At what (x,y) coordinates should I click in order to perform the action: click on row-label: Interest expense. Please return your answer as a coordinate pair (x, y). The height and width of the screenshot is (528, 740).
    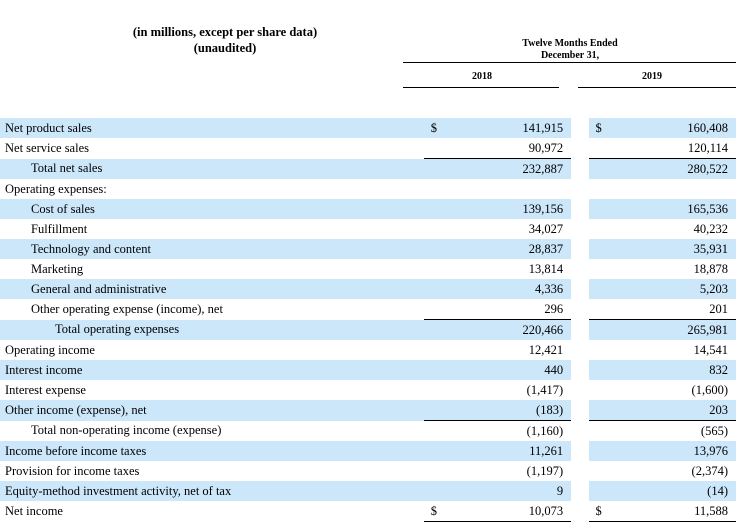
    Looking at the image, I should click on (45, 389).